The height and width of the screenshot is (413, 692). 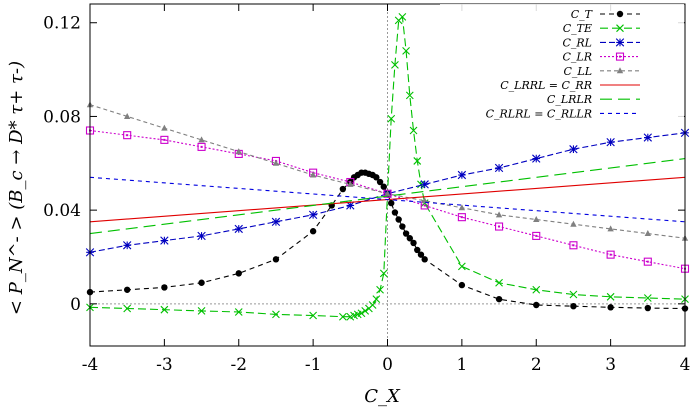 I want to click on legend-marker-c-t, so click(x=620, y=14).